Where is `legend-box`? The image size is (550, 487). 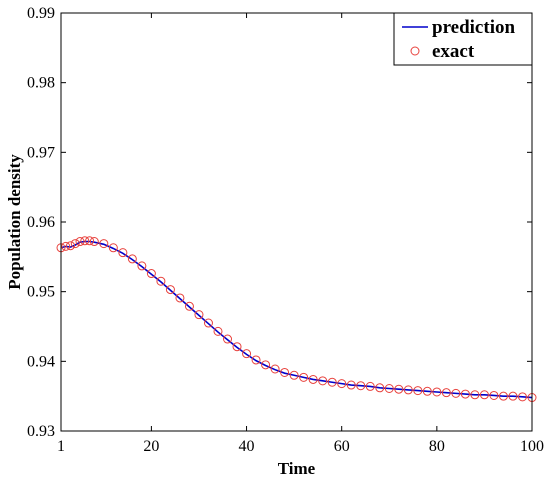
legend-box is located at coordinates (463, 39).